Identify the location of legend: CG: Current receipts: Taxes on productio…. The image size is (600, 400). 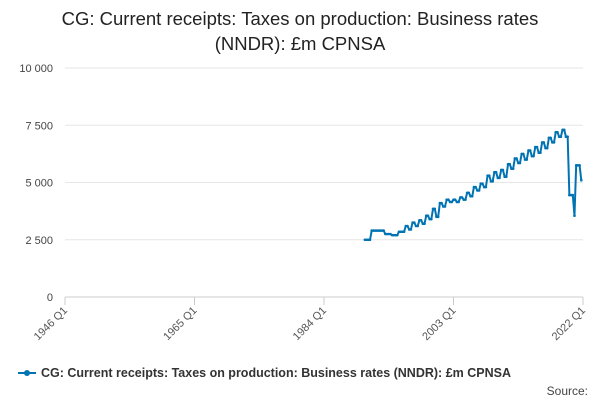
(264, 373).